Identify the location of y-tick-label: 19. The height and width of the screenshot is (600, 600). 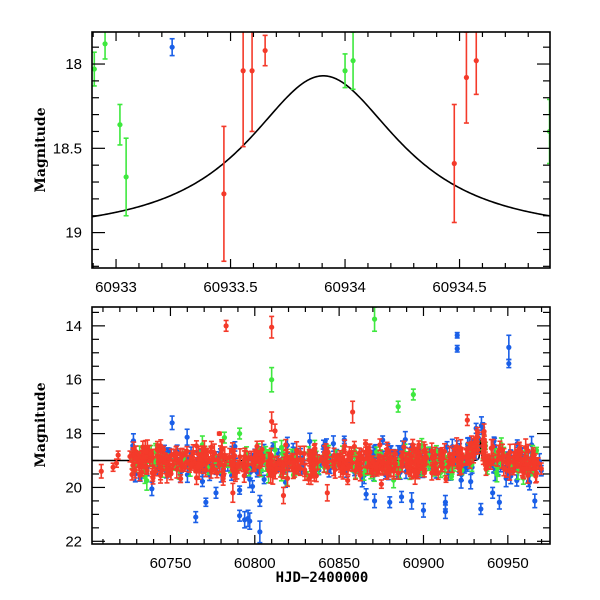
(73, 233).